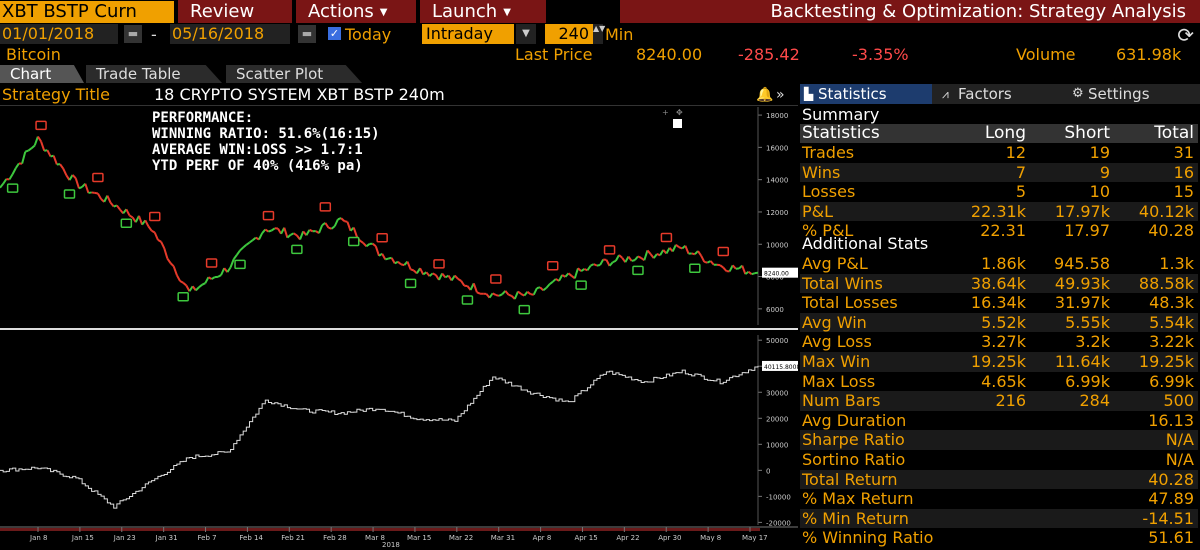 The width and height of the screenshot is (1200, 550). I want to click on stat-name: % Winning Ratio, so click(868, 538).